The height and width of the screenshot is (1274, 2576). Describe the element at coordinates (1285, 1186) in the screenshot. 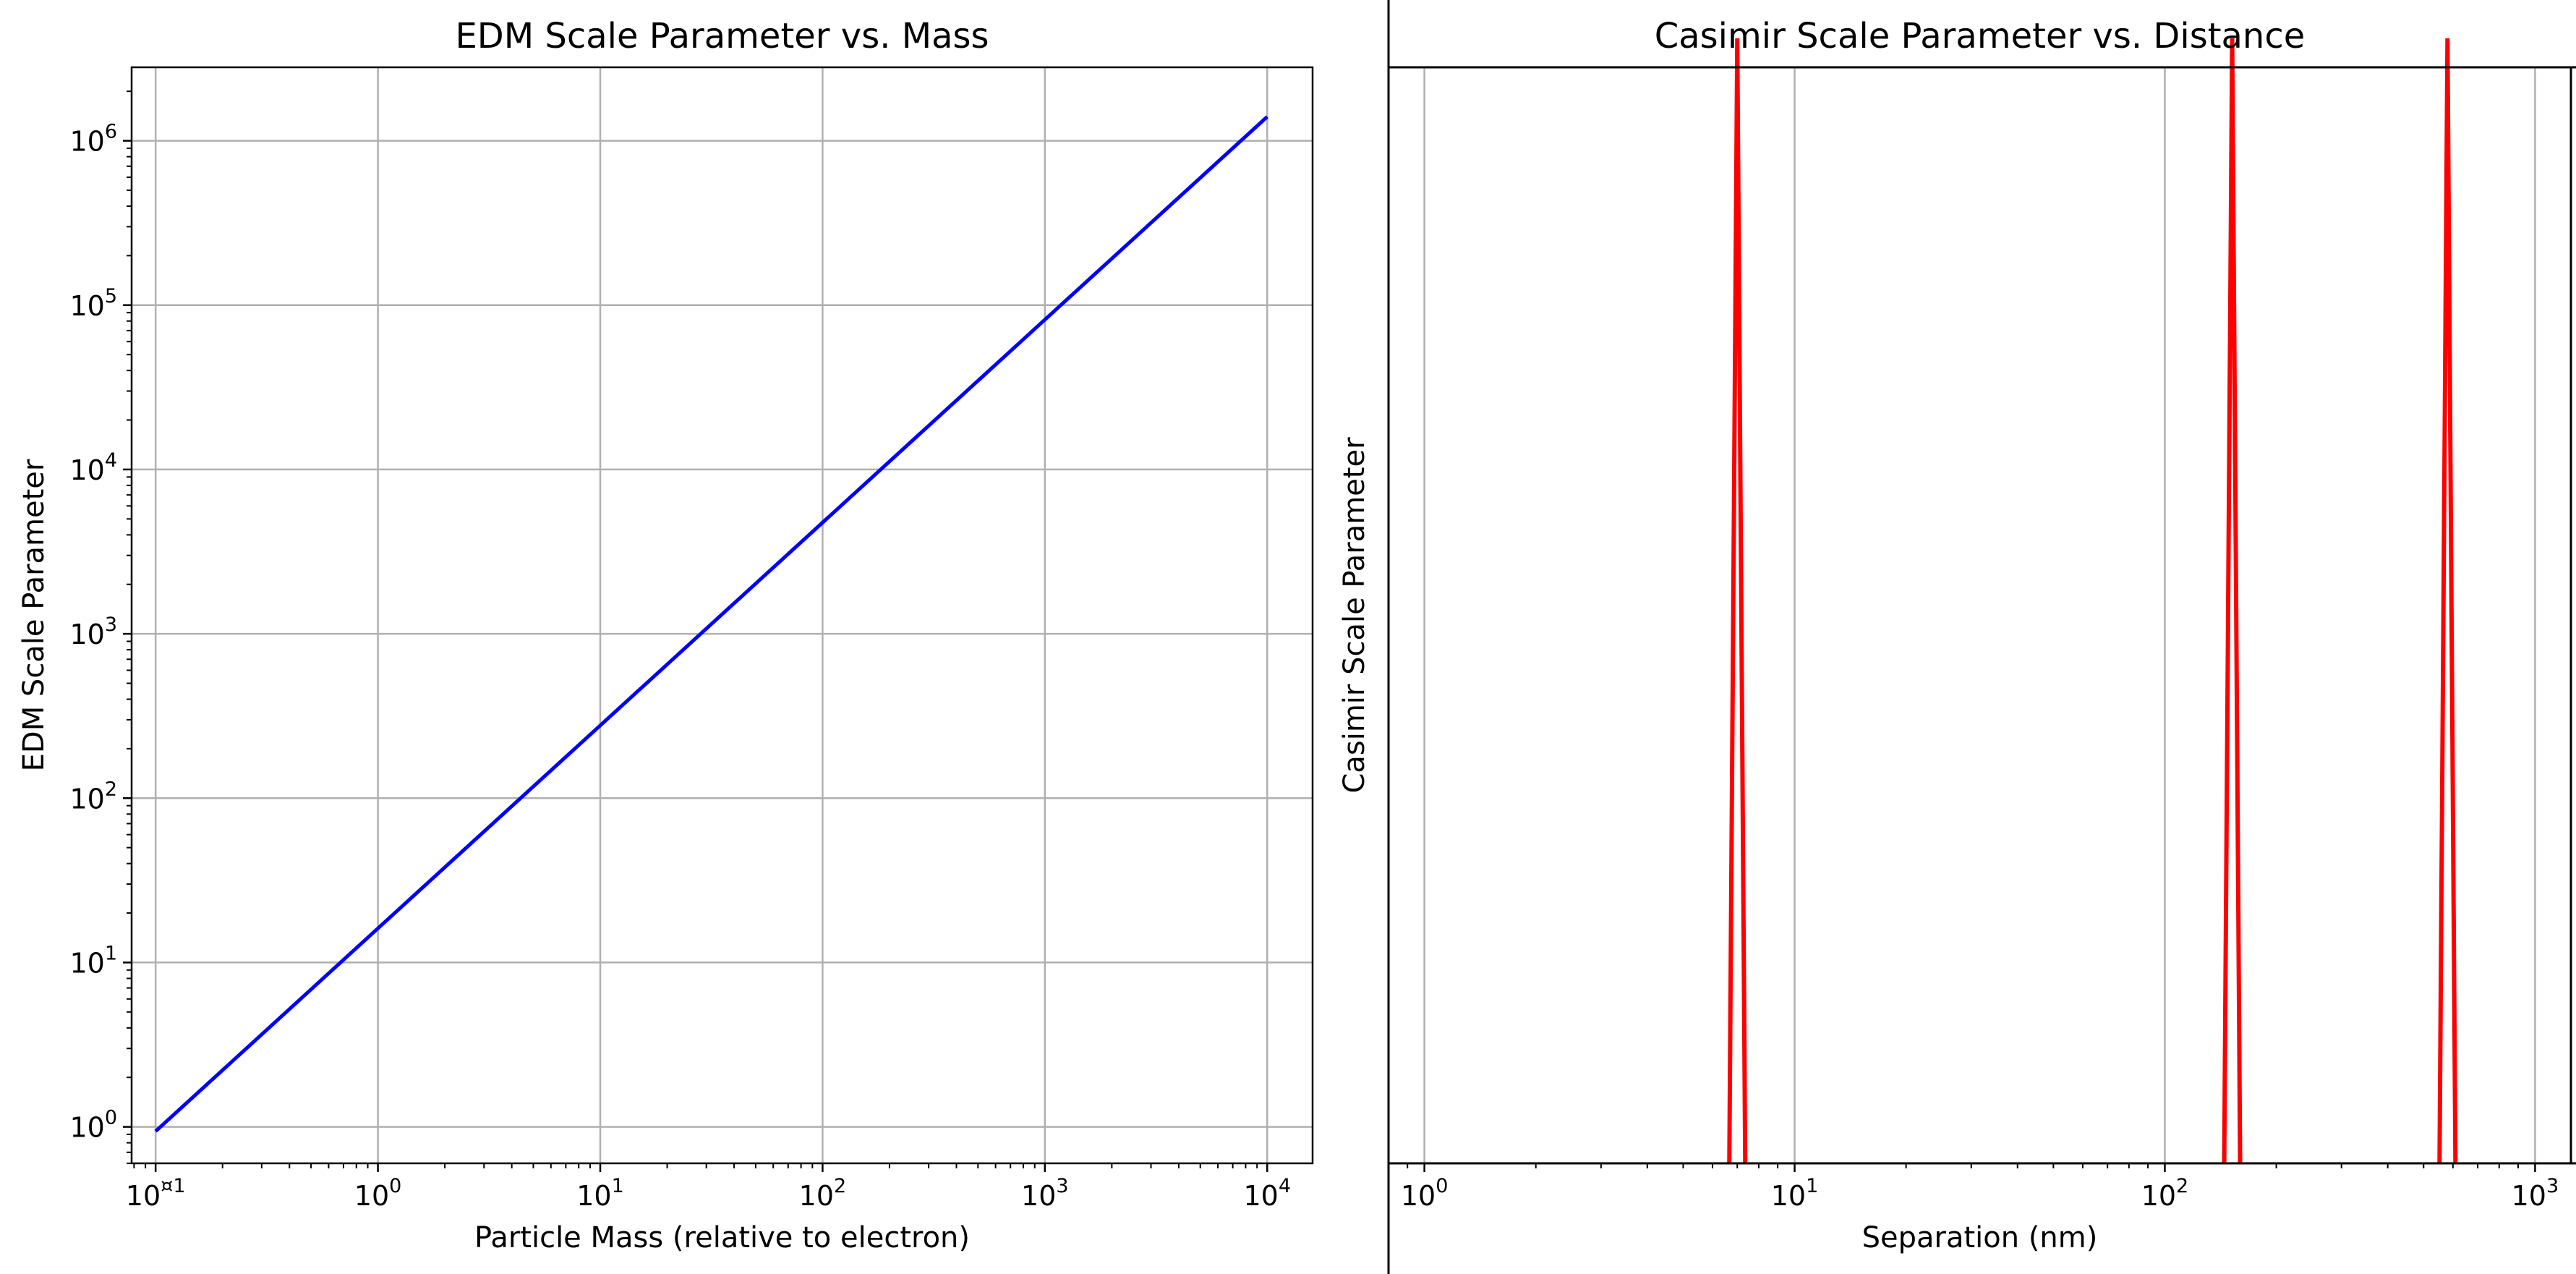

I see `edm-x-tick-label-exponent: 4` at that location.